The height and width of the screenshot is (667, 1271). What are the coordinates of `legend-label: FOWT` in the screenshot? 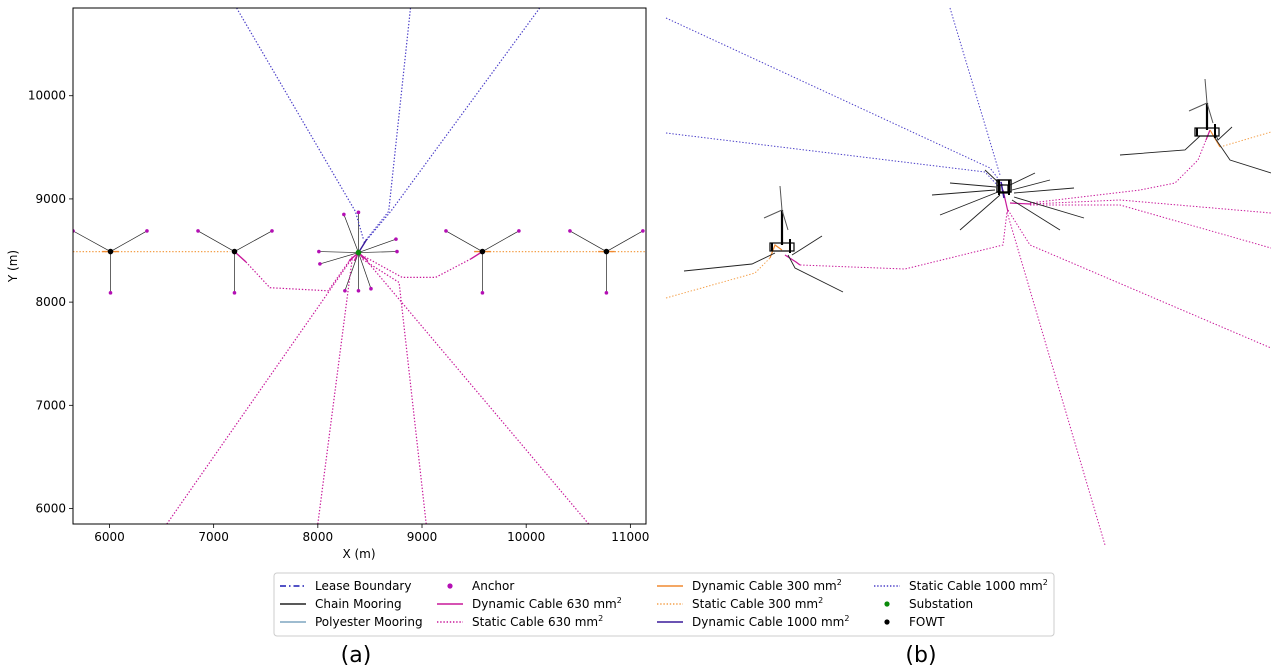 It's located at (927, 622).